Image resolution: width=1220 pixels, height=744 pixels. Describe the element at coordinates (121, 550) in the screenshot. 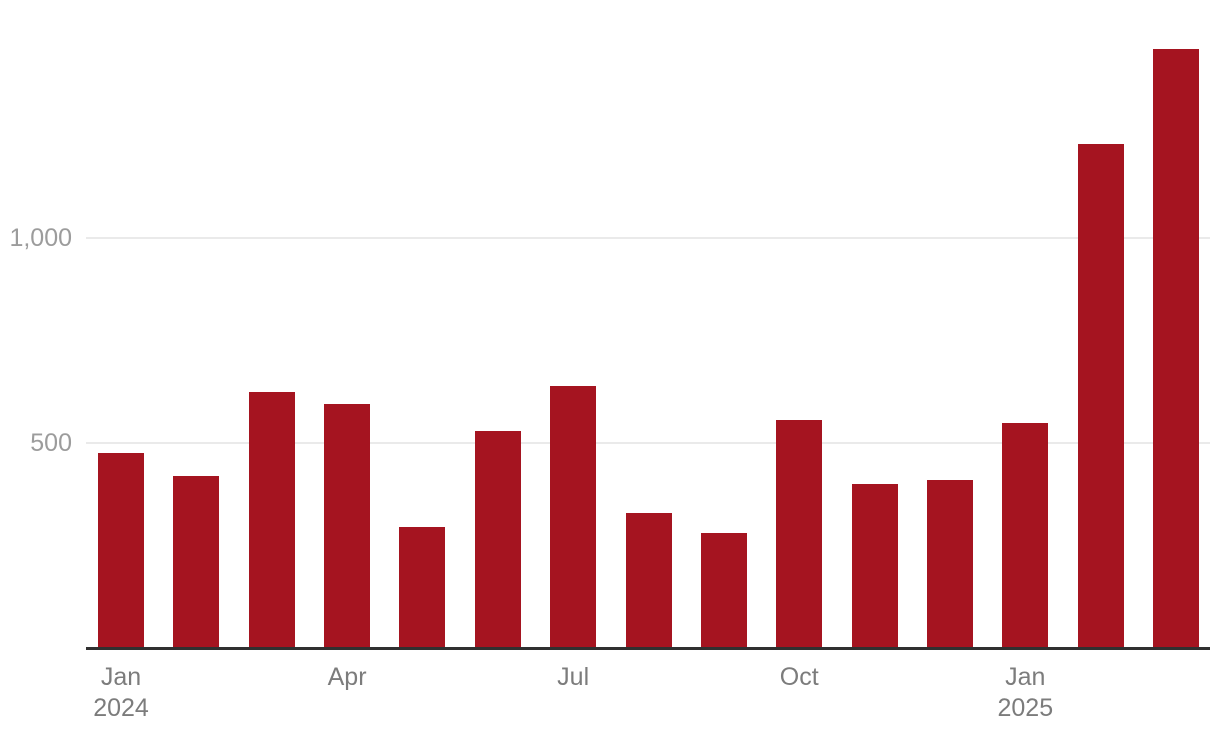

I see `bar-jan-2024` at that location.